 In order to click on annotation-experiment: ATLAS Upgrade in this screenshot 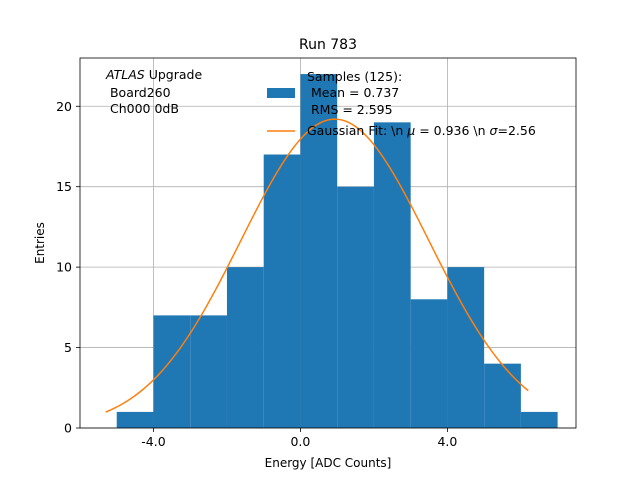, I will do `click(153, 74)`.